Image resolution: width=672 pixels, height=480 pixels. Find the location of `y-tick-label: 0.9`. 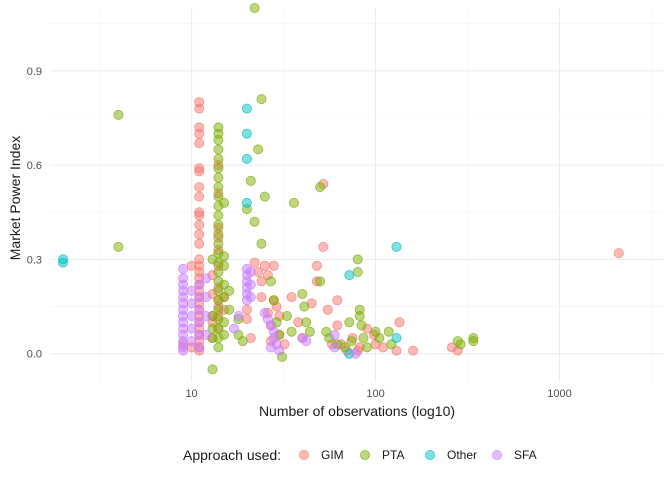

y-tick-label: 0.9 is located at coordinates (34, 72).